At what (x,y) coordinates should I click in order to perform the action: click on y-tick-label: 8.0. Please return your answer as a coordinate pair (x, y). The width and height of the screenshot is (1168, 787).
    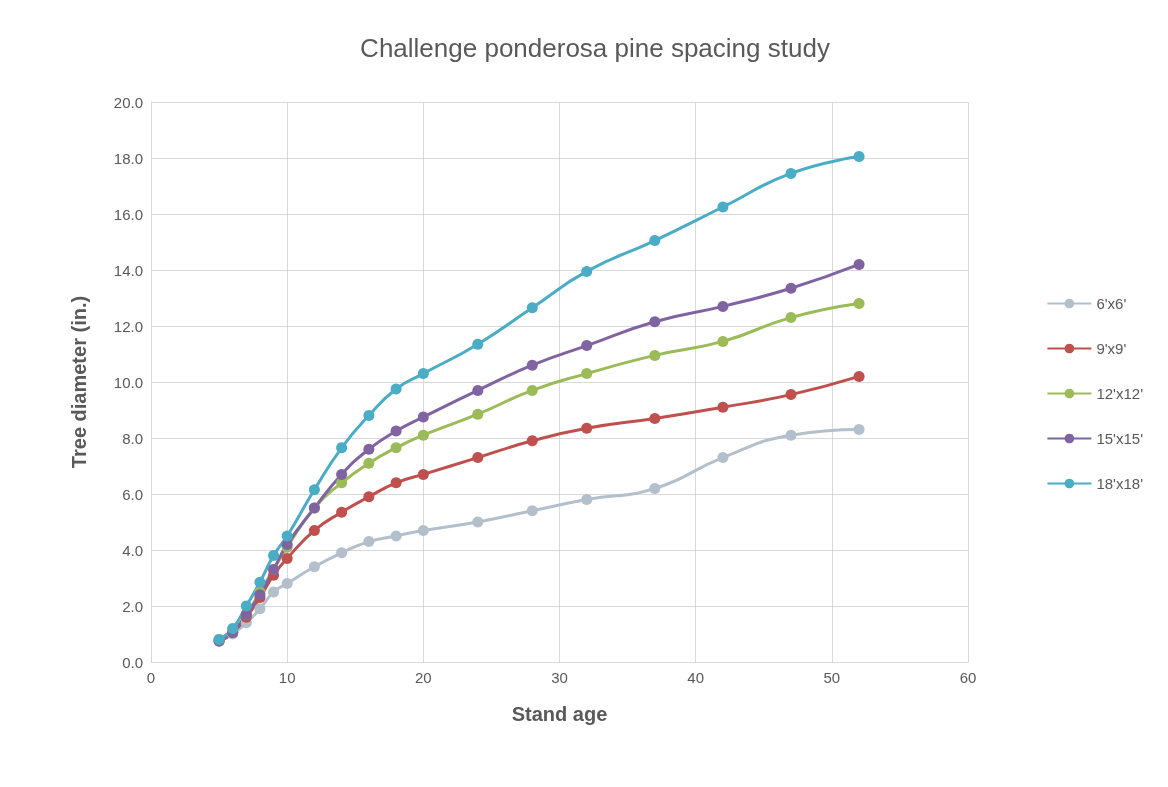
    Looking at the image, I should click on (132, 438).